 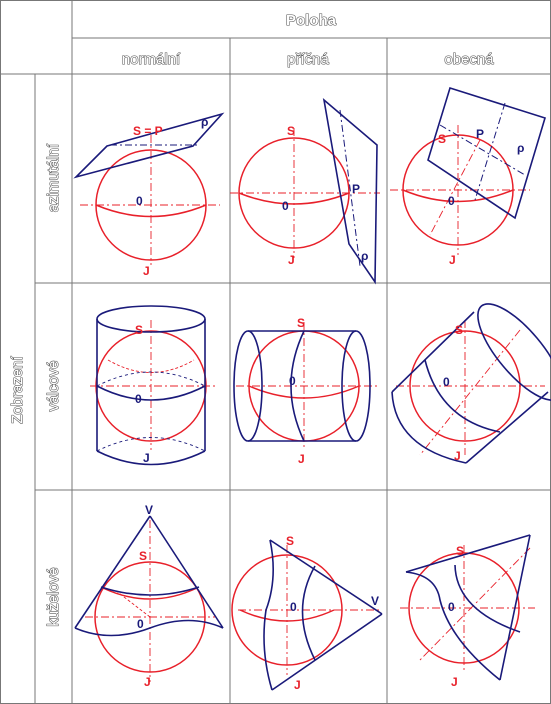 I want to click on cylindrical-normal-figure: S 0 J, so click(x=152, y=385).